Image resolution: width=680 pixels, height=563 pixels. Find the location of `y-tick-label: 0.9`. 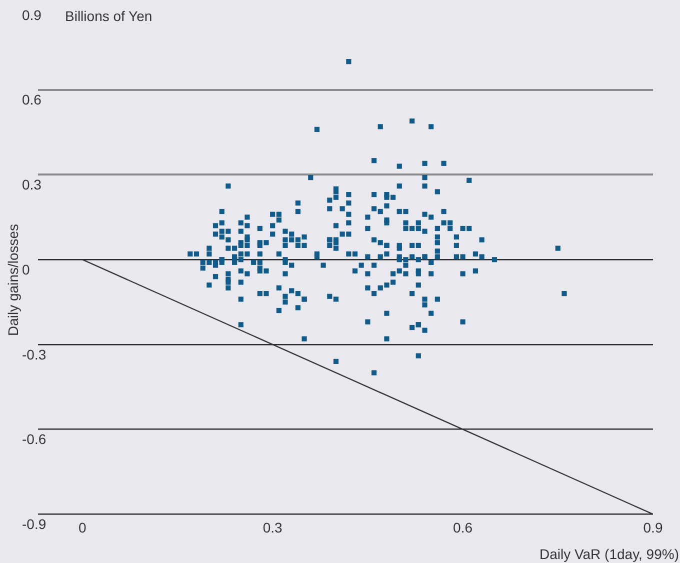

y-tick-label: 0.9 is located at coordinates (32, 14).